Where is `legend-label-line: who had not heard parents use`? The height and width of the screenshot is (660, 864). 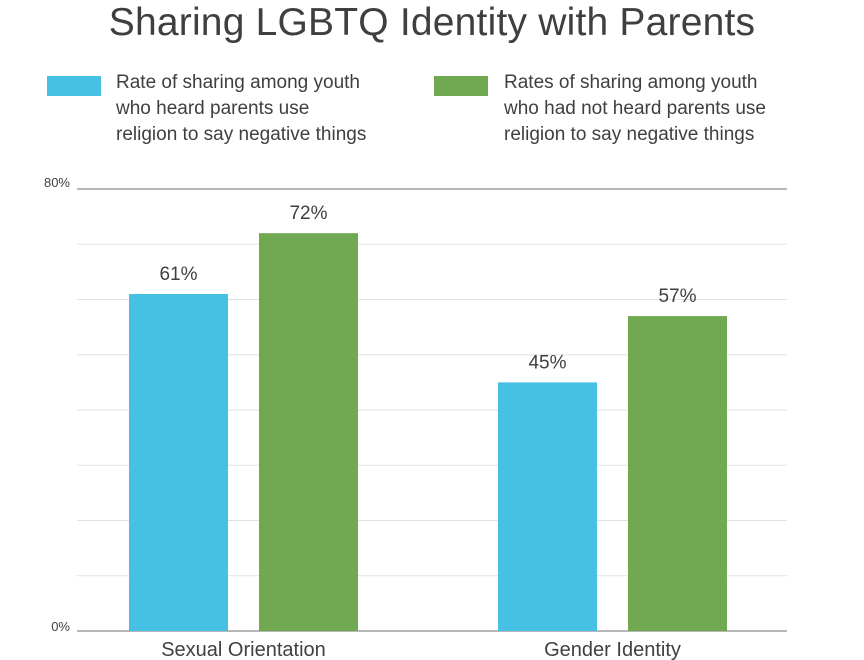 legend-label-line: who had not heard parents use is located at coordinates (635, 108).